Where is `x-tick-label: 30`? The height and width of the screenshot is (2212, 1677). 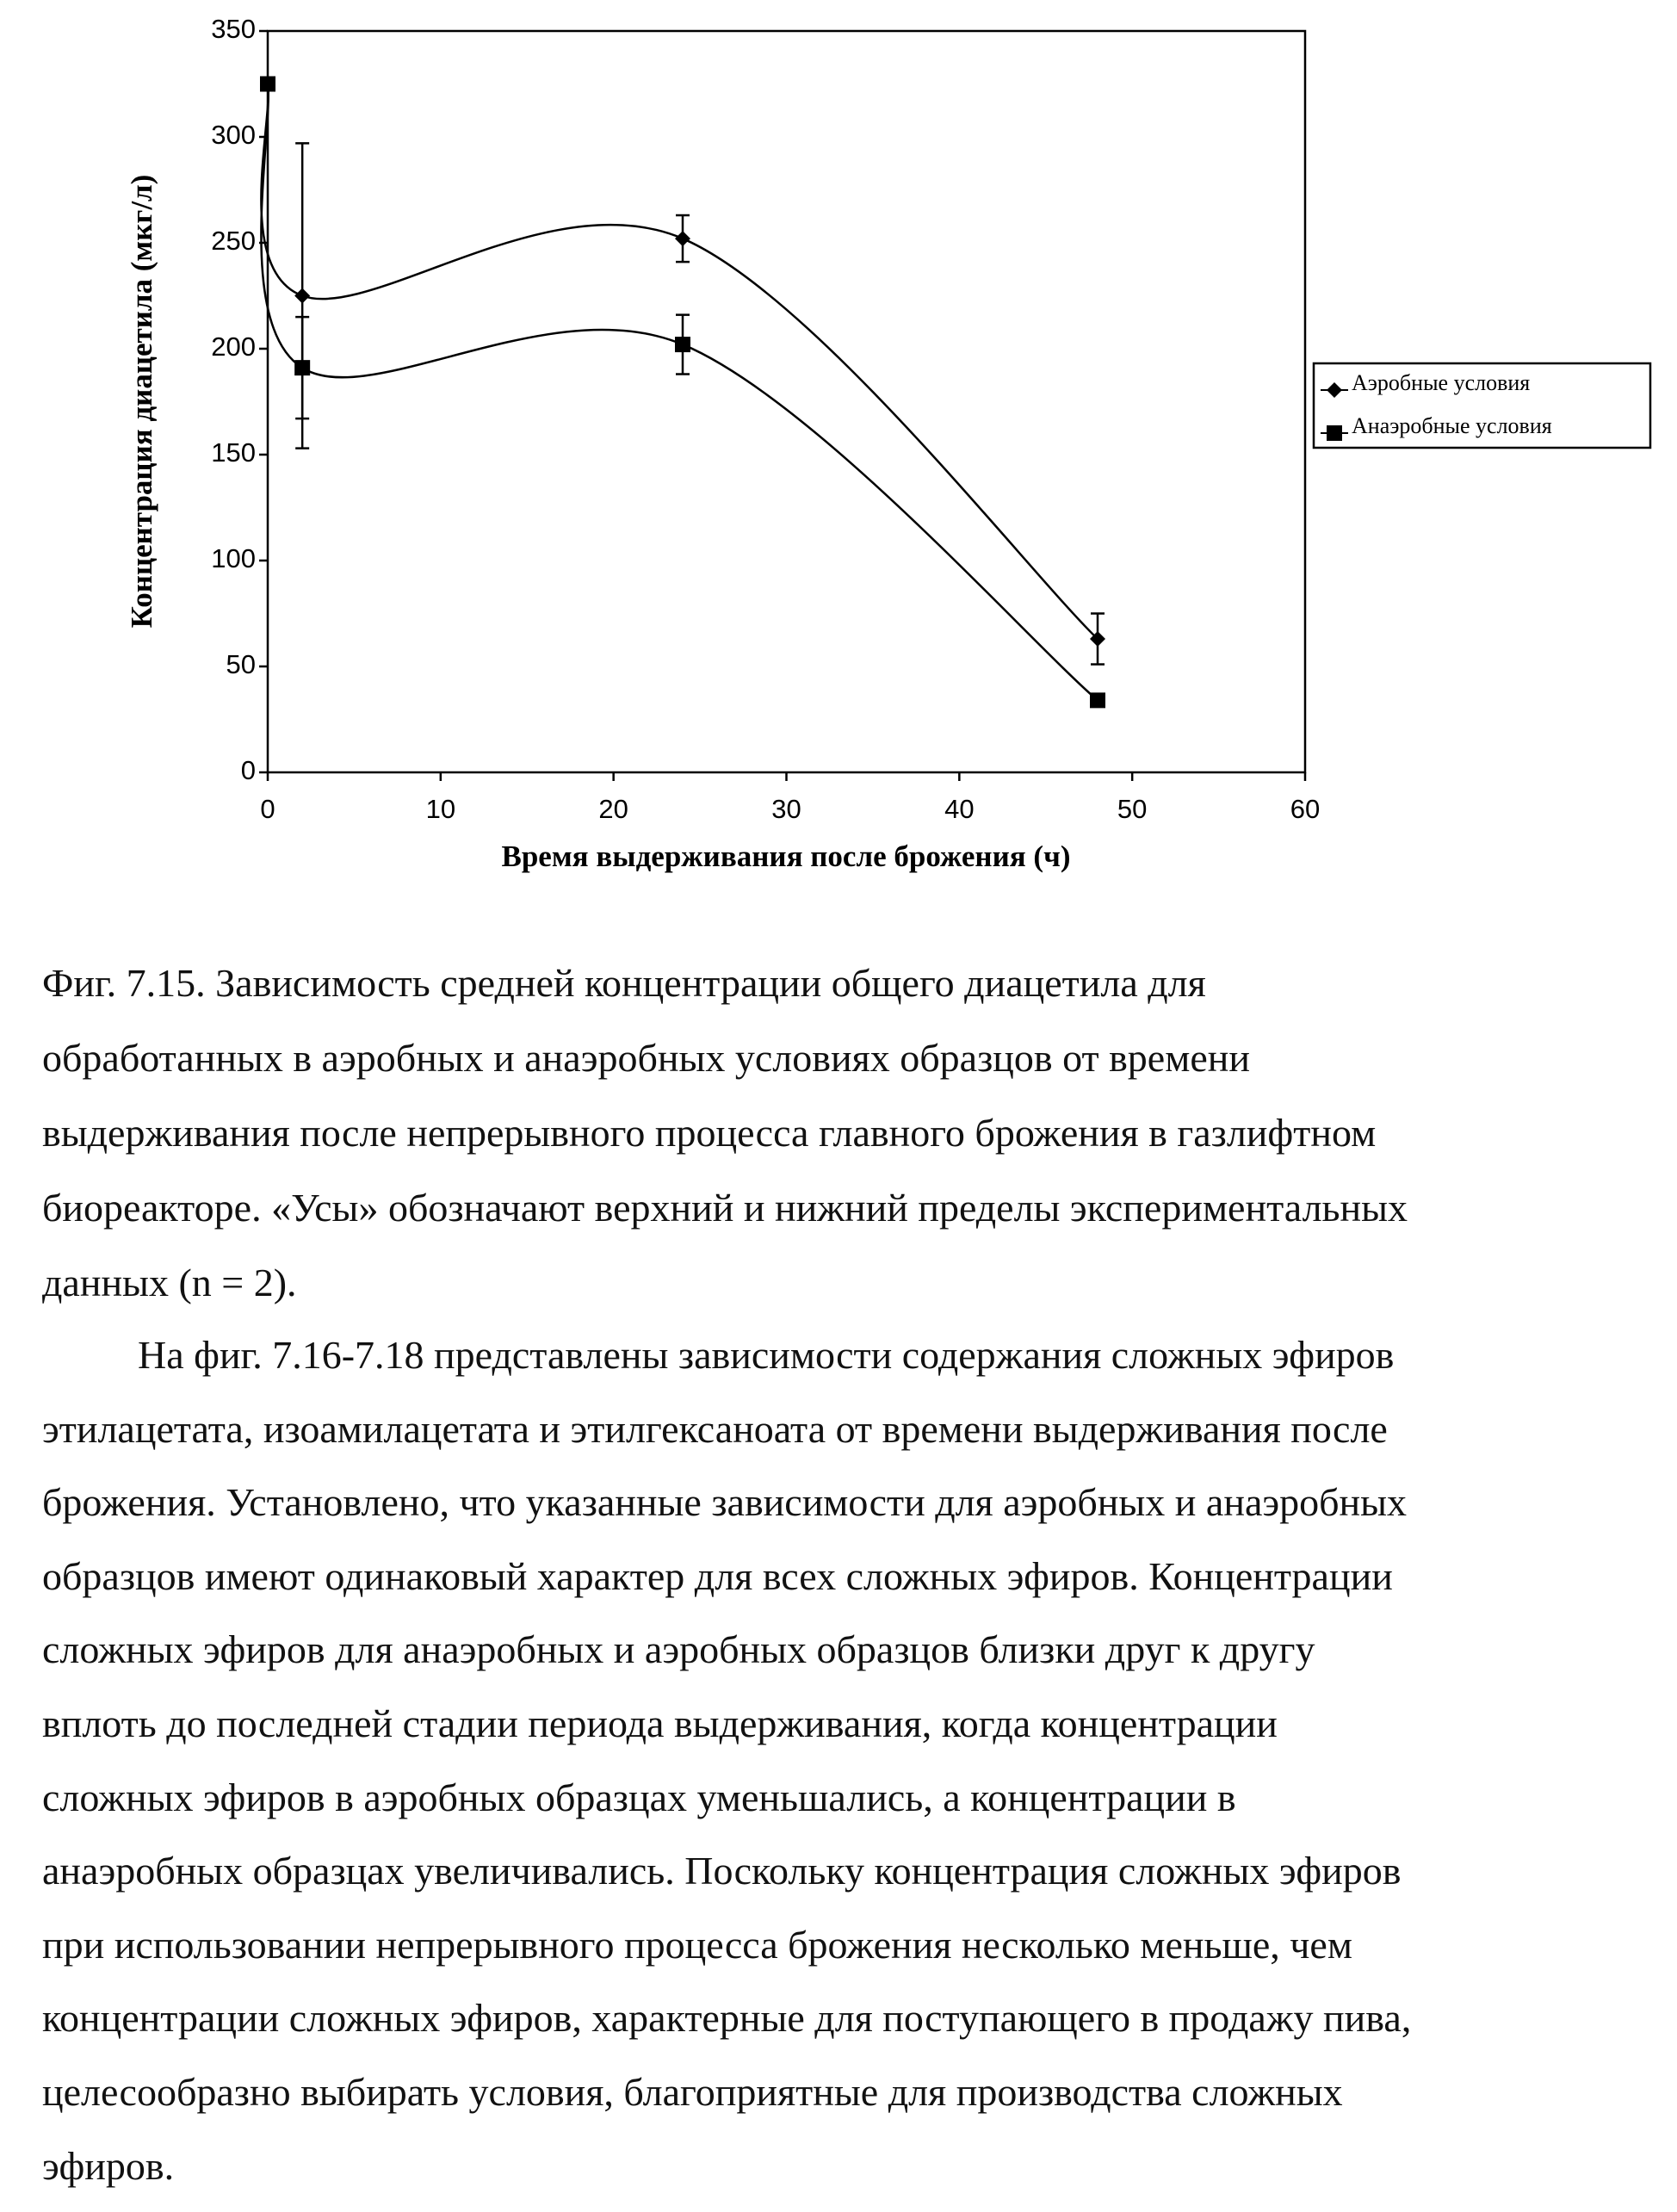 x-tick-label: 30 is located at coordinates (786, 809).